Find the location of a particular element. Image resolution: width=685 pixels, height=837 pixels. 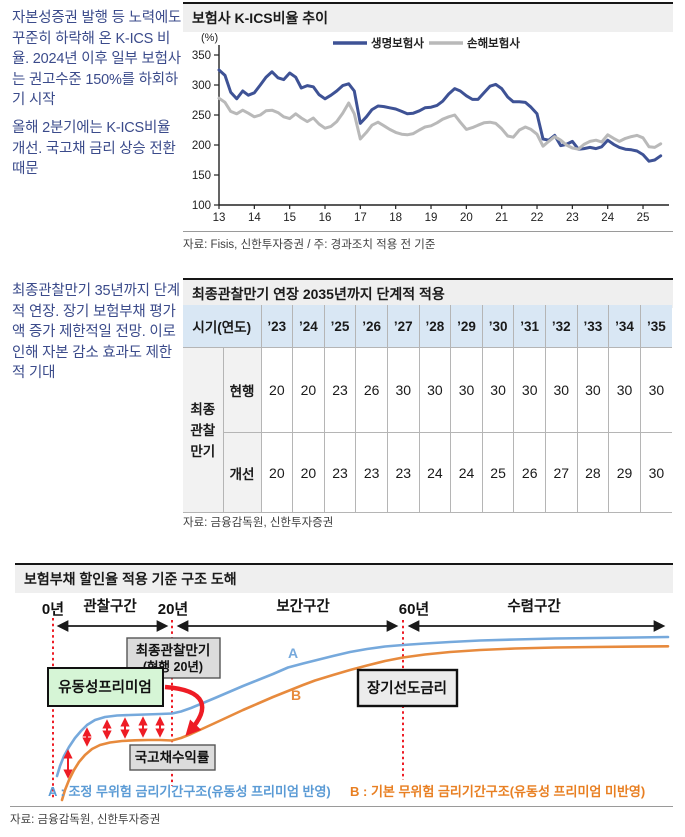

svg-text: 21 is located at coordinates (501, 218).